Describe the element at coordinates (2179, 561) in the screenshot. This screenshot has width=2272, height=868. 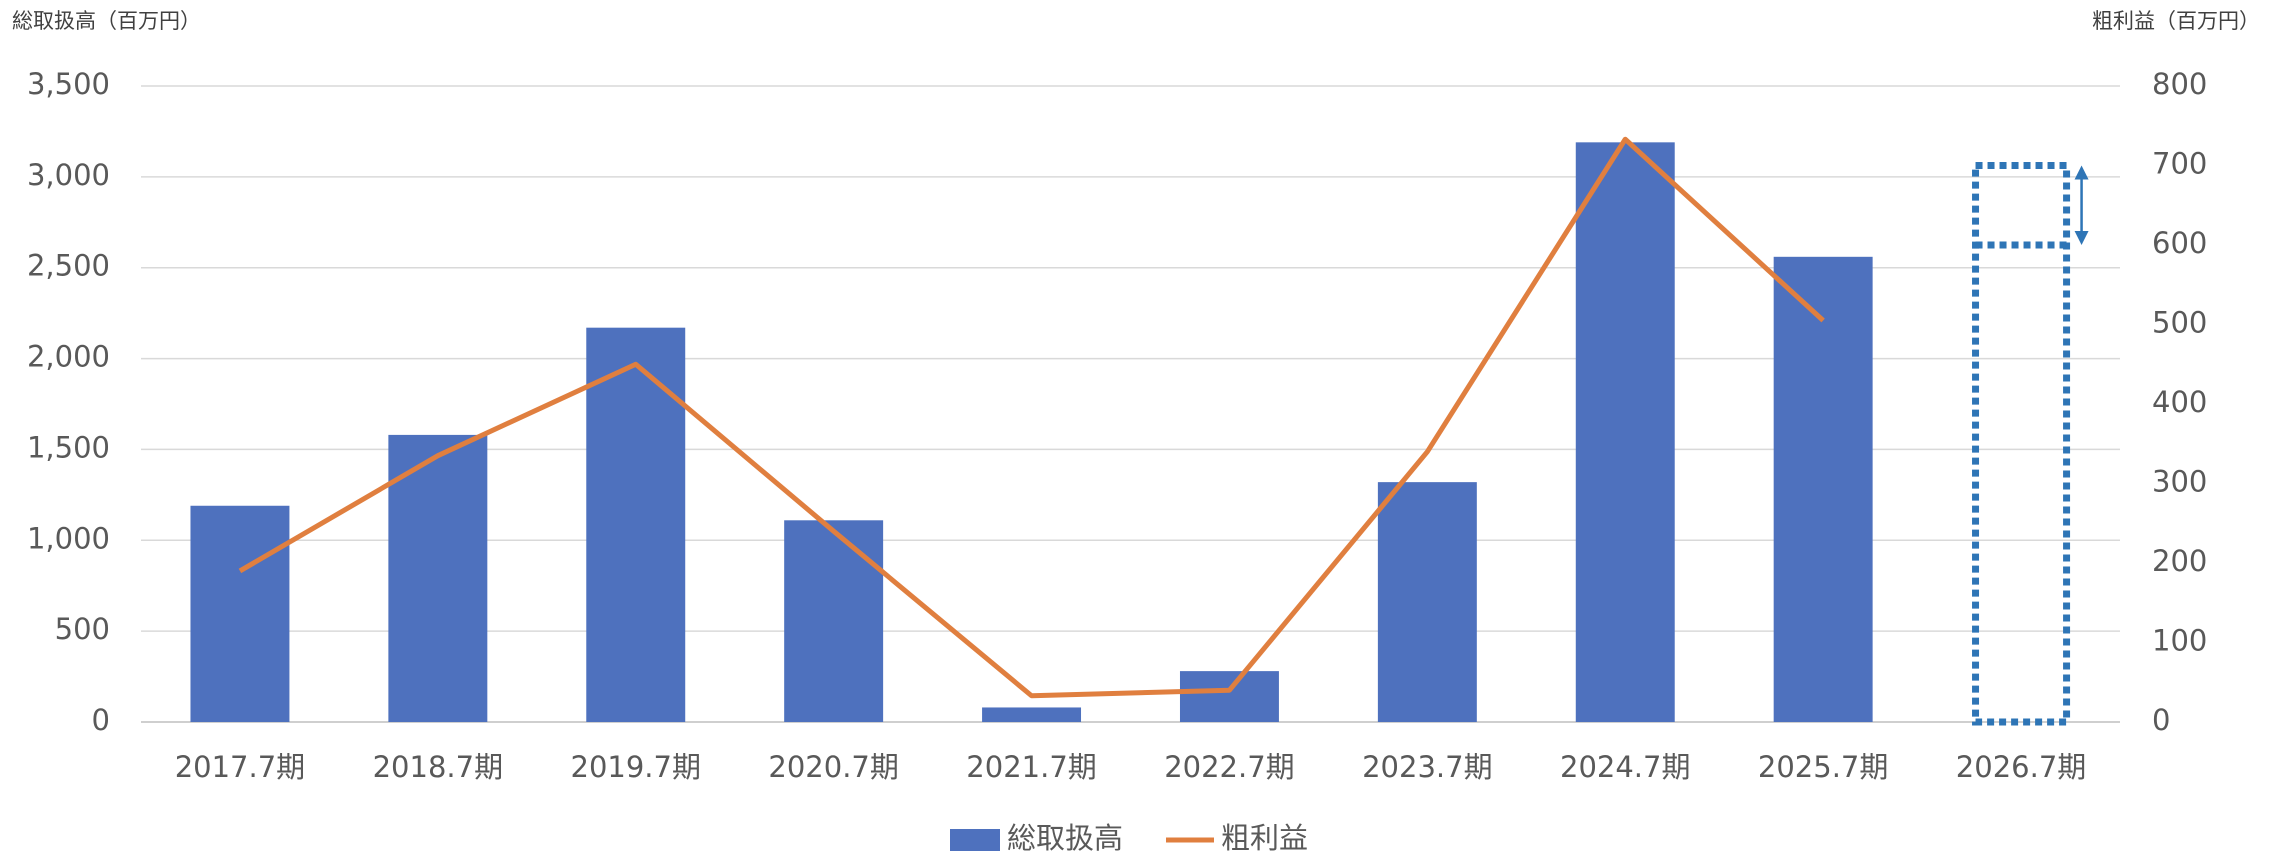
I see `y2-tick-label: 200` at that location.